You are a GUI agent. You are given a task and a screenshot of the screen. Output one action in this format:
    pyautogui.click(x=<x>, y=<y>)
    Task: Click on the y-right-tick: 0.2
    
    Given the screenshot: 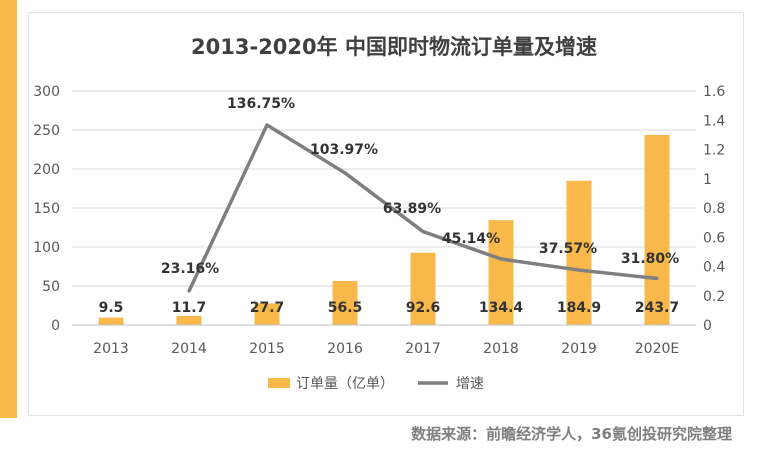 What is the action you would take?
    pyautogui.click(x=714, y=297)
    